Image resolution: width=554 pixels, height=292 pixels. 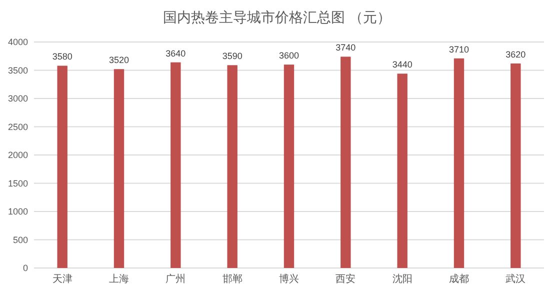 What do you see at coordinates (119, 60) in the screenshot?
I see `data-label: 3520` at bounding box center [119, 60].